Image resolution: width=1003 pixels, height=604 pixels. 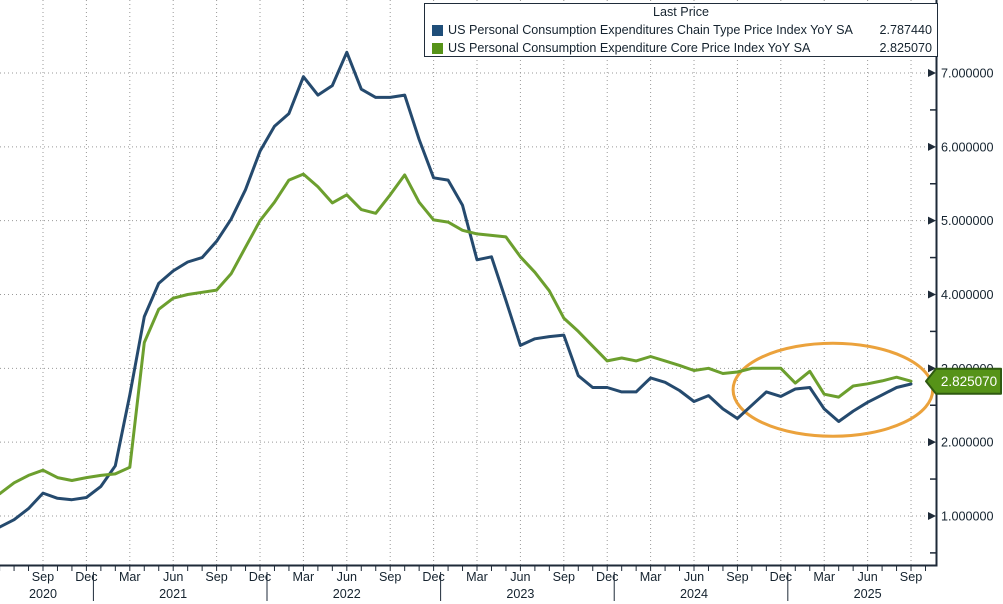 What do you see at coordinates (967, 221) in the screenshot?
I see `y-tick-label: 5.000000` at bounding box center [967, 221].